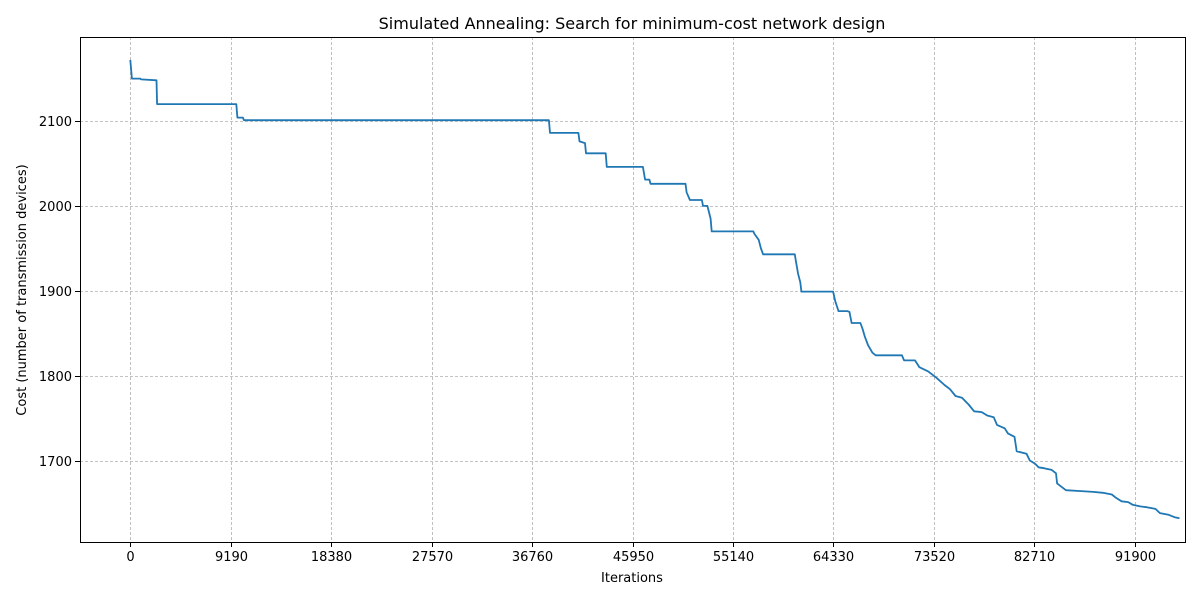 This screenshot has width=1200, height=600. What do you see at coordinates (1135, 557) in the screenshot?
I see `x-tick-label: 91900` at bounding box center [1135, 557].